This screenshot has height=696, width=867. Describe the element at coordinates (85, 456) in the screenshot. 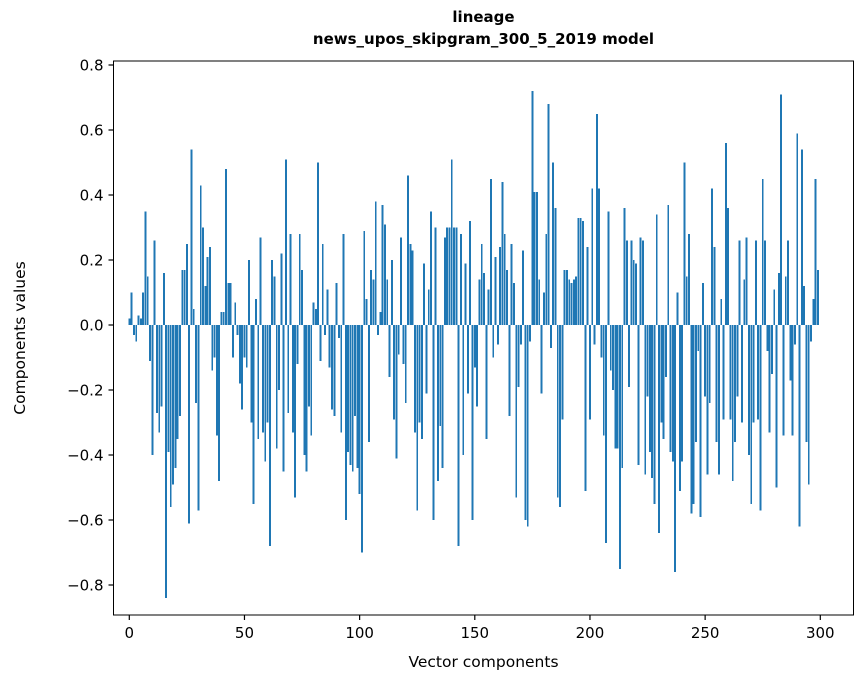

I see `y-tick-label: −0.4` at that location.